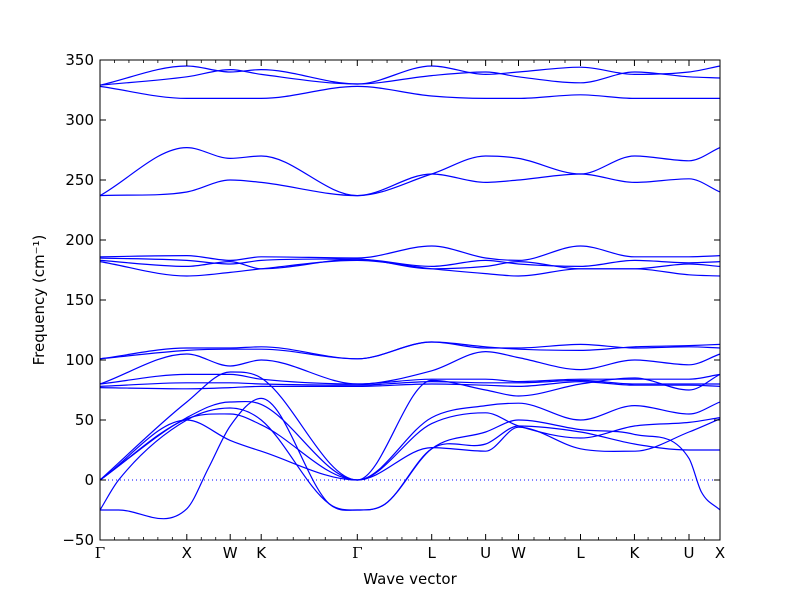 Image resolution: width=800 pixels, height=600 pixels. Describe the element at coordinates (89, 480) in the screenshot. I see `y-tick-label: 0` at that location.